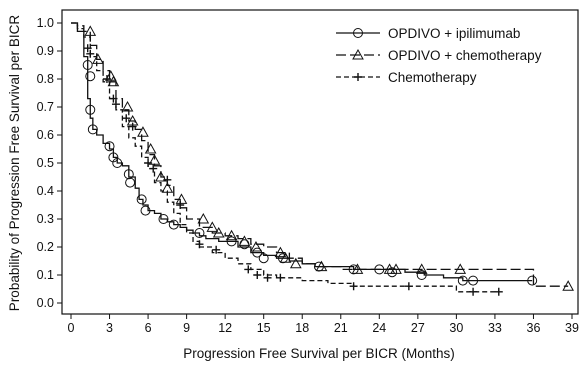 Image resolution: width=588 pixels, height=366 pixels. What do you see at coordinates (358, 54) in the screenshot?
I see `legend-marker-opdivo-chemotherapy` at bounding box center [358, 54].